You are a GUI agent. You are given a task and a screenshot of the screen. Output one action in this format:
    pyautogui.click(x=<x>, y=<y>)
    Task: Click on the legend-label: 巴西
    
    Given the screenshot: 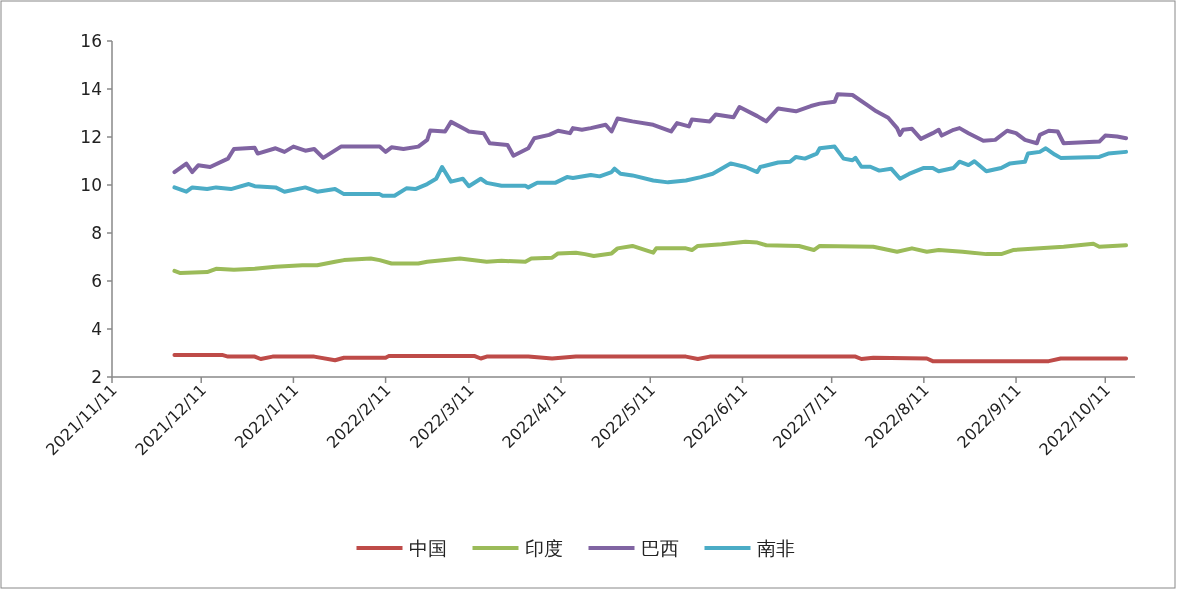 What is the action you would take?
    pyautogui.click(x=659, y=548)
    